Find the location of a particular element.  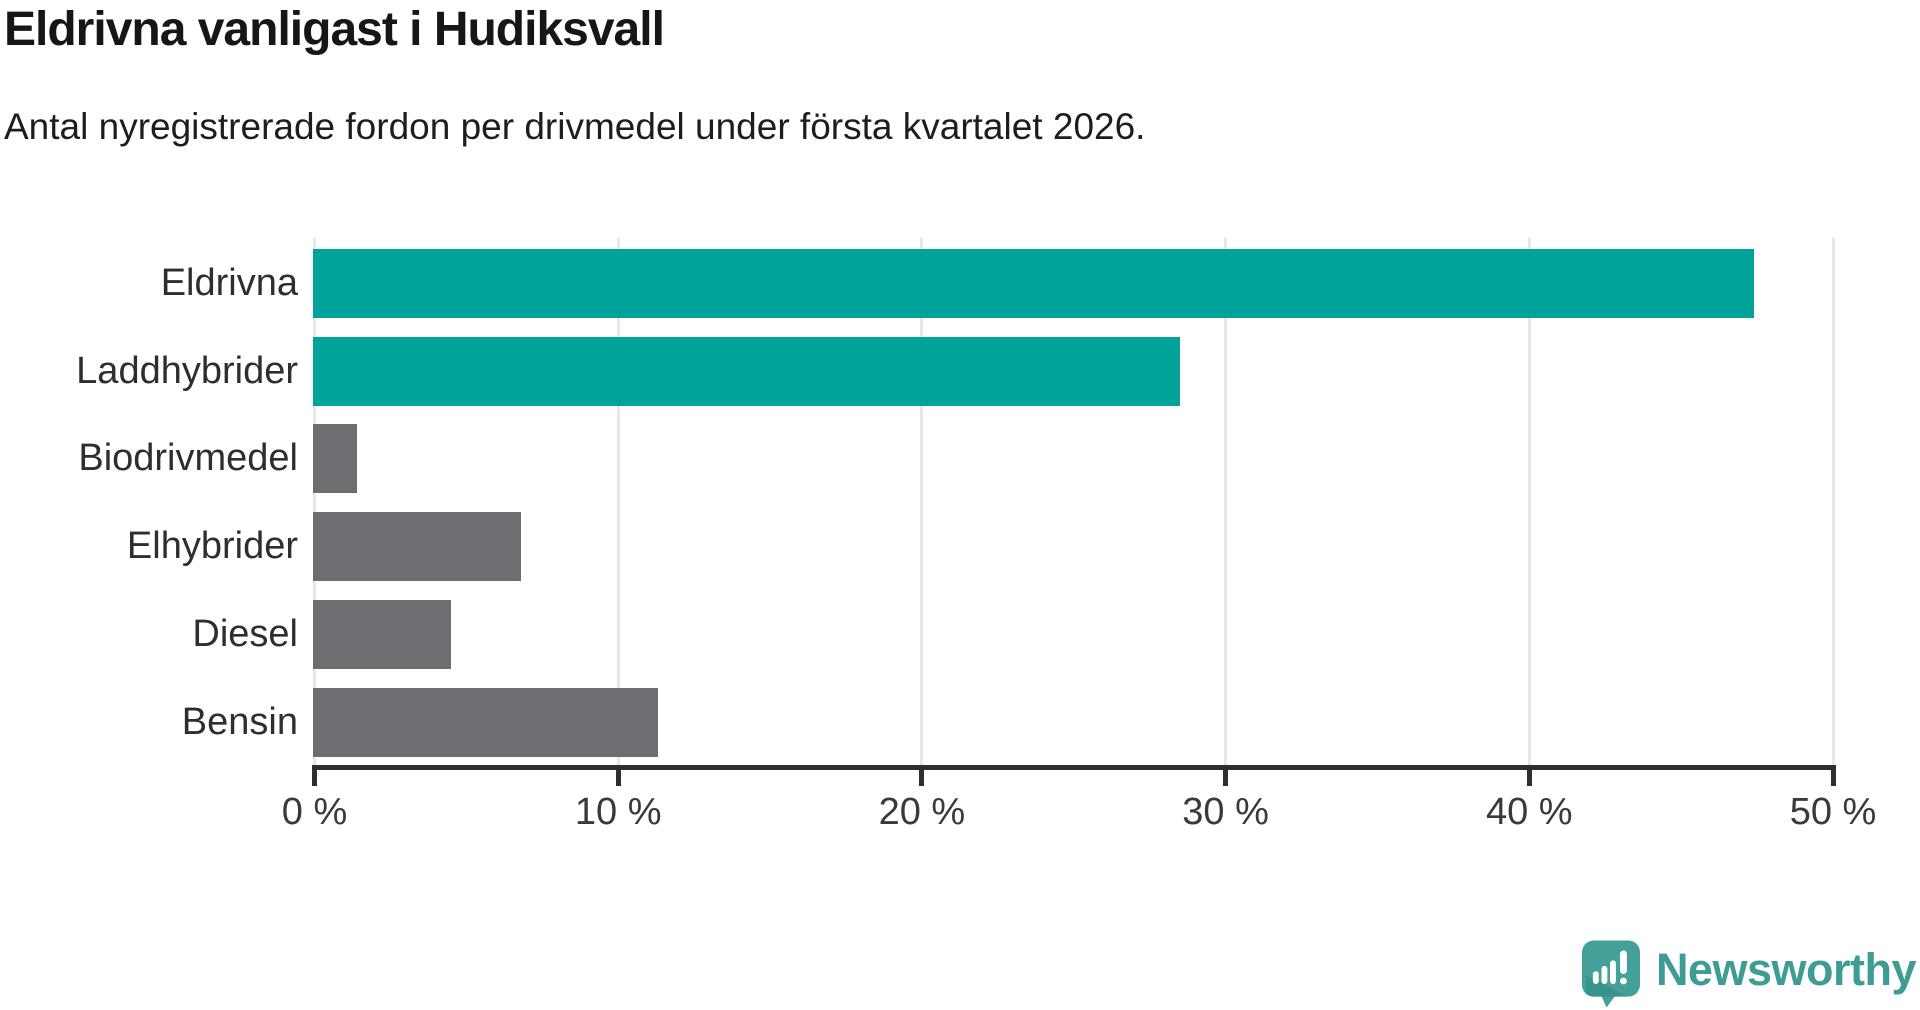

newsworthy-logo-text: Newsworthy is located at coordinates (1786, 969).